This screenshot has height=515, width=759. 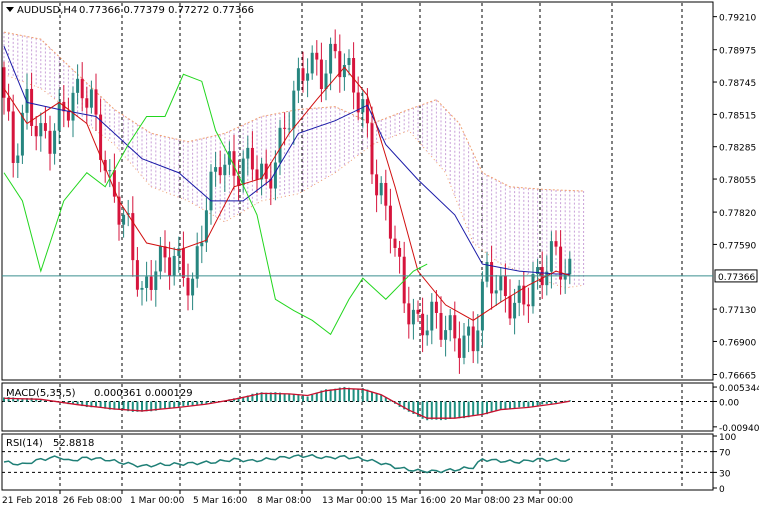 I want to click on rsi-pane: RSI(14) 52.8818, so click(x=357, y=462).